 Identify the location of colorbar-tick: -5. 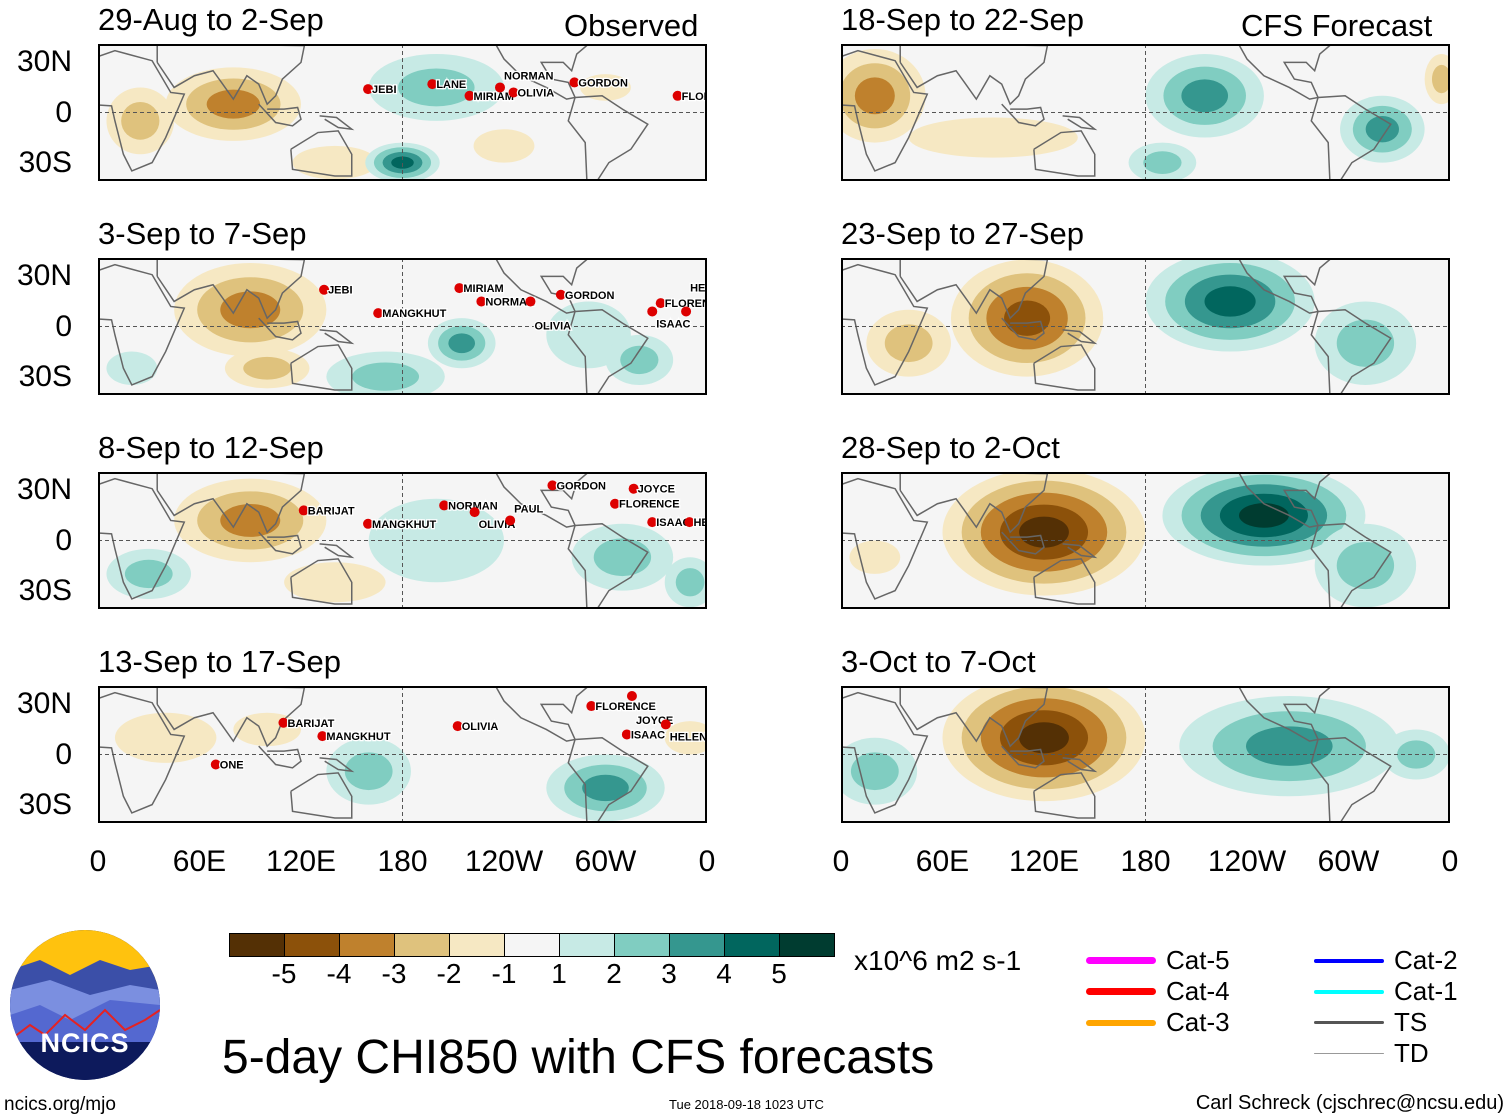
(284, 973).